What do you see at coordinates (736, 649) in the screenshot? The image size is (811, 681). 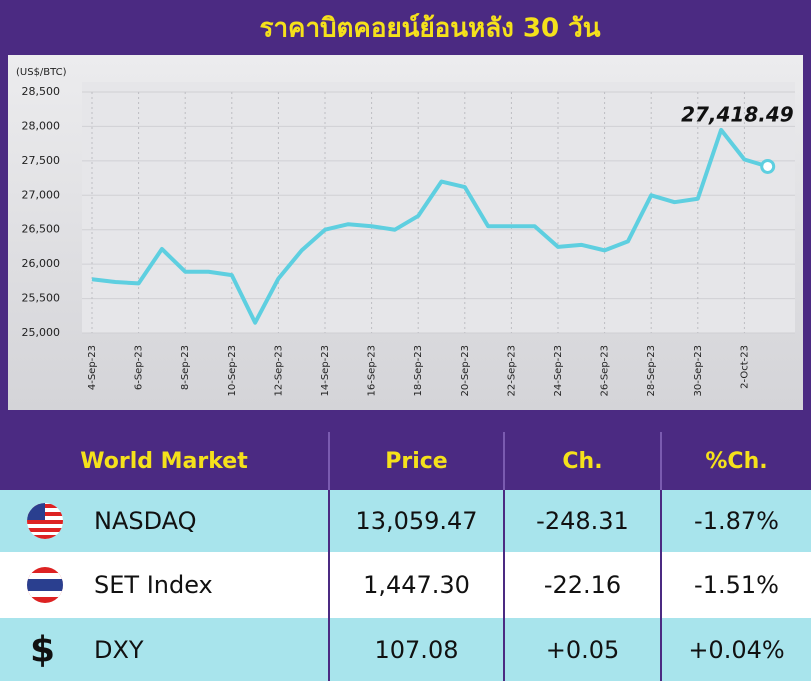 I see `pct-cell: +0.04%` at bounding box center [736, 649].